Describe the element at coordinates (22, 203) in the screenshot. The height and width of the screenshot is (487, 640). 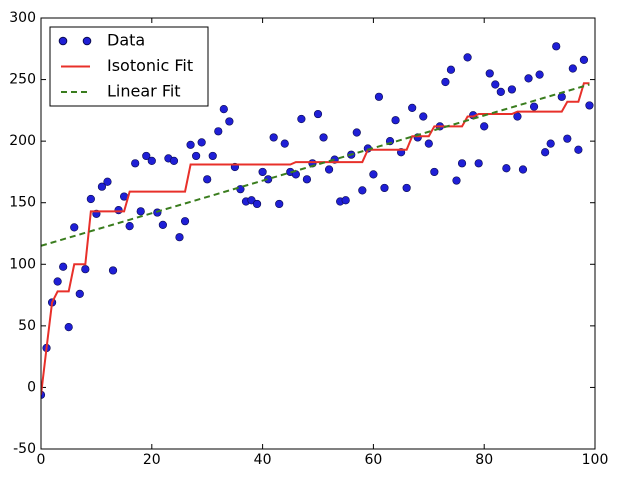
I see `y-tick-label: 150` at that location.